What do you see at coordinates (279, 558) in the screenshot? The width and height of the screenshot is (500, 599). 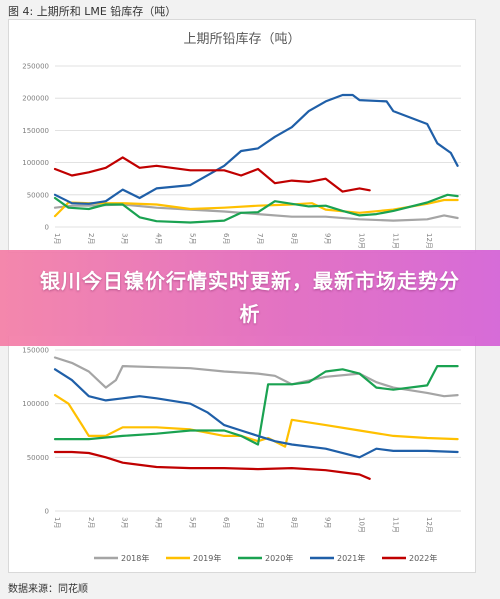 I see `legend-label-2020: 2020年` at bounding box center [279, 558].